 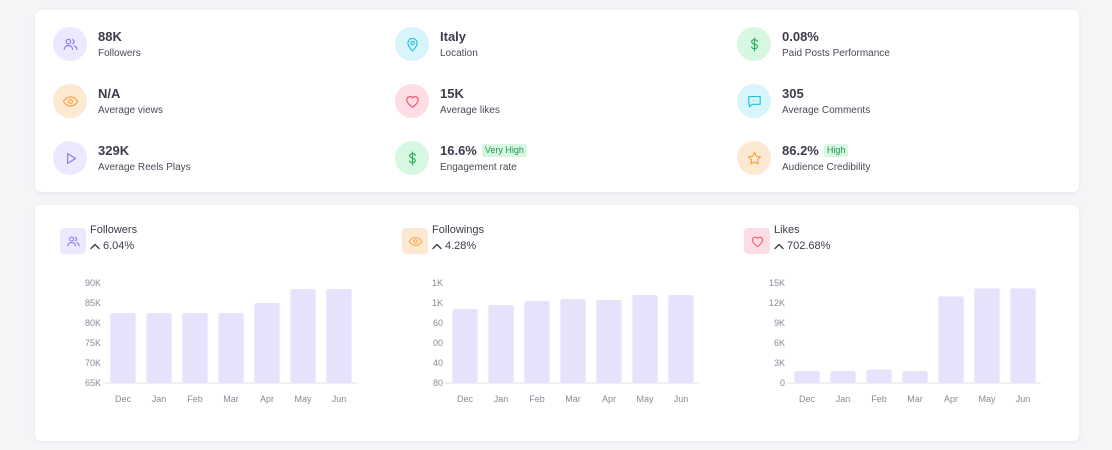 I want to click on y-tick-label: 60, so click(x=438, y=323).